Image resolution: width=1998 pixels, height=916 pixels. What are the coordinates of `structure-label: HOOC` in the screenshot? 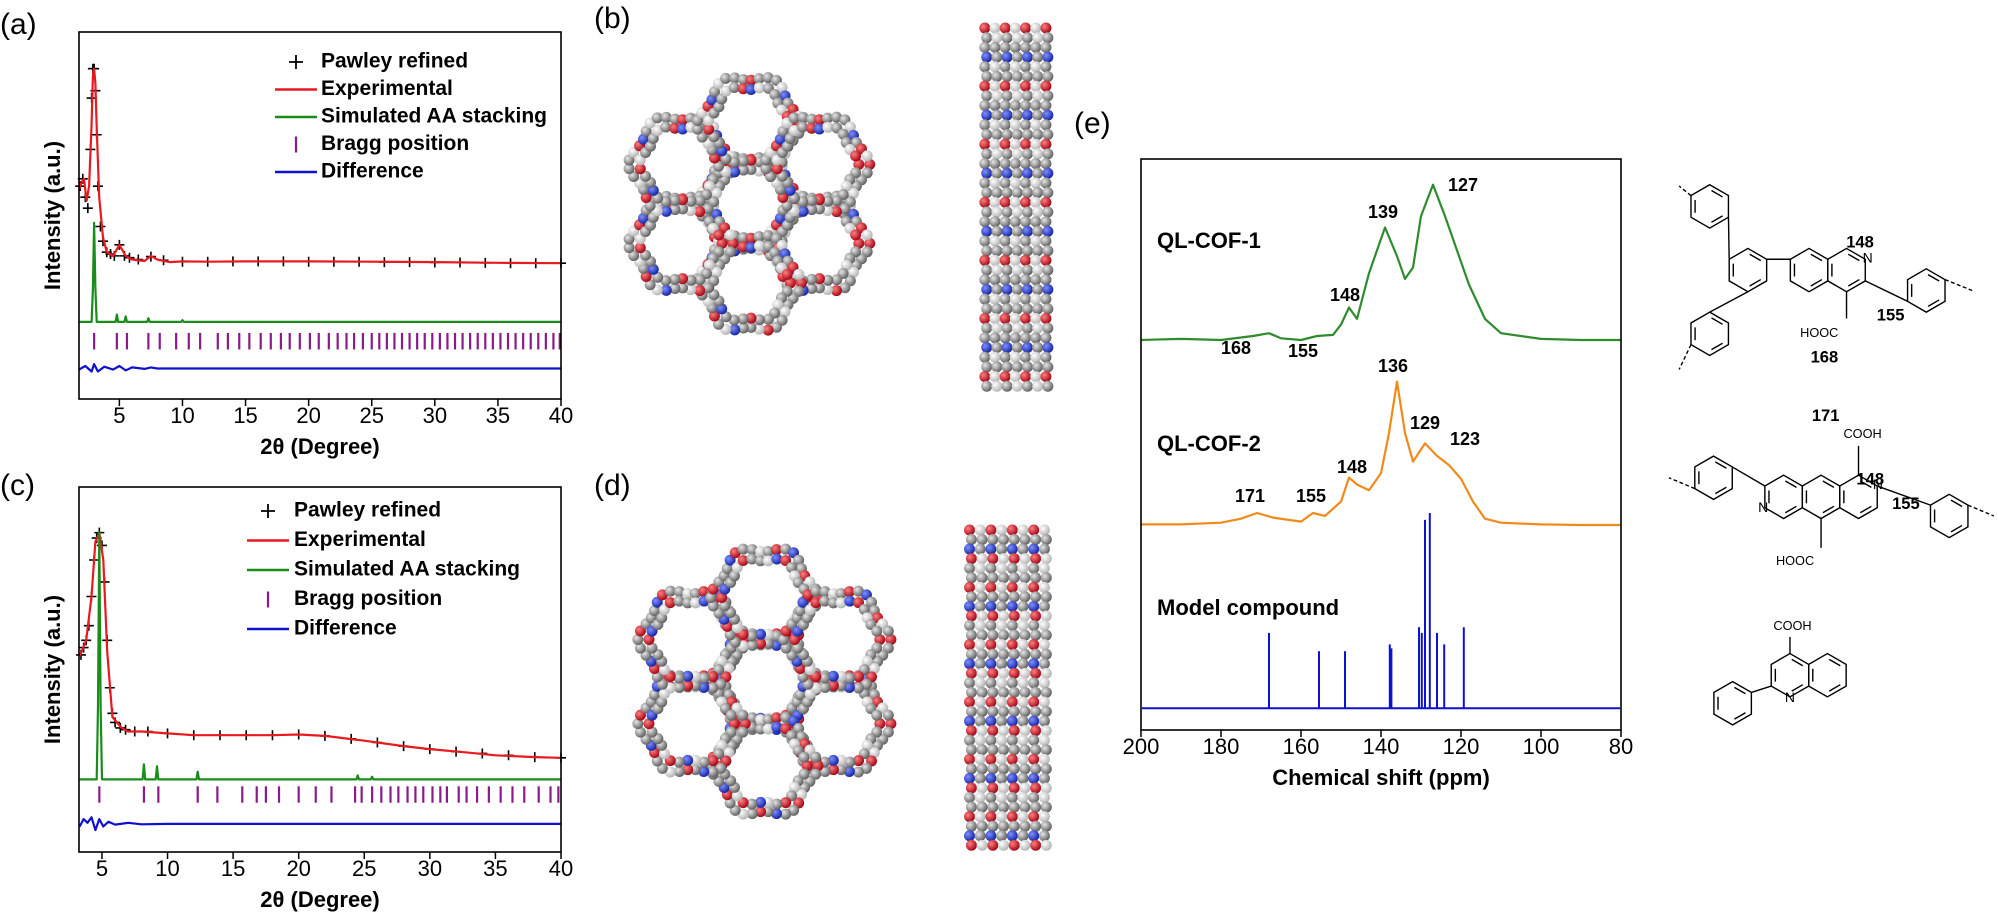 It's located at (1795, 560).